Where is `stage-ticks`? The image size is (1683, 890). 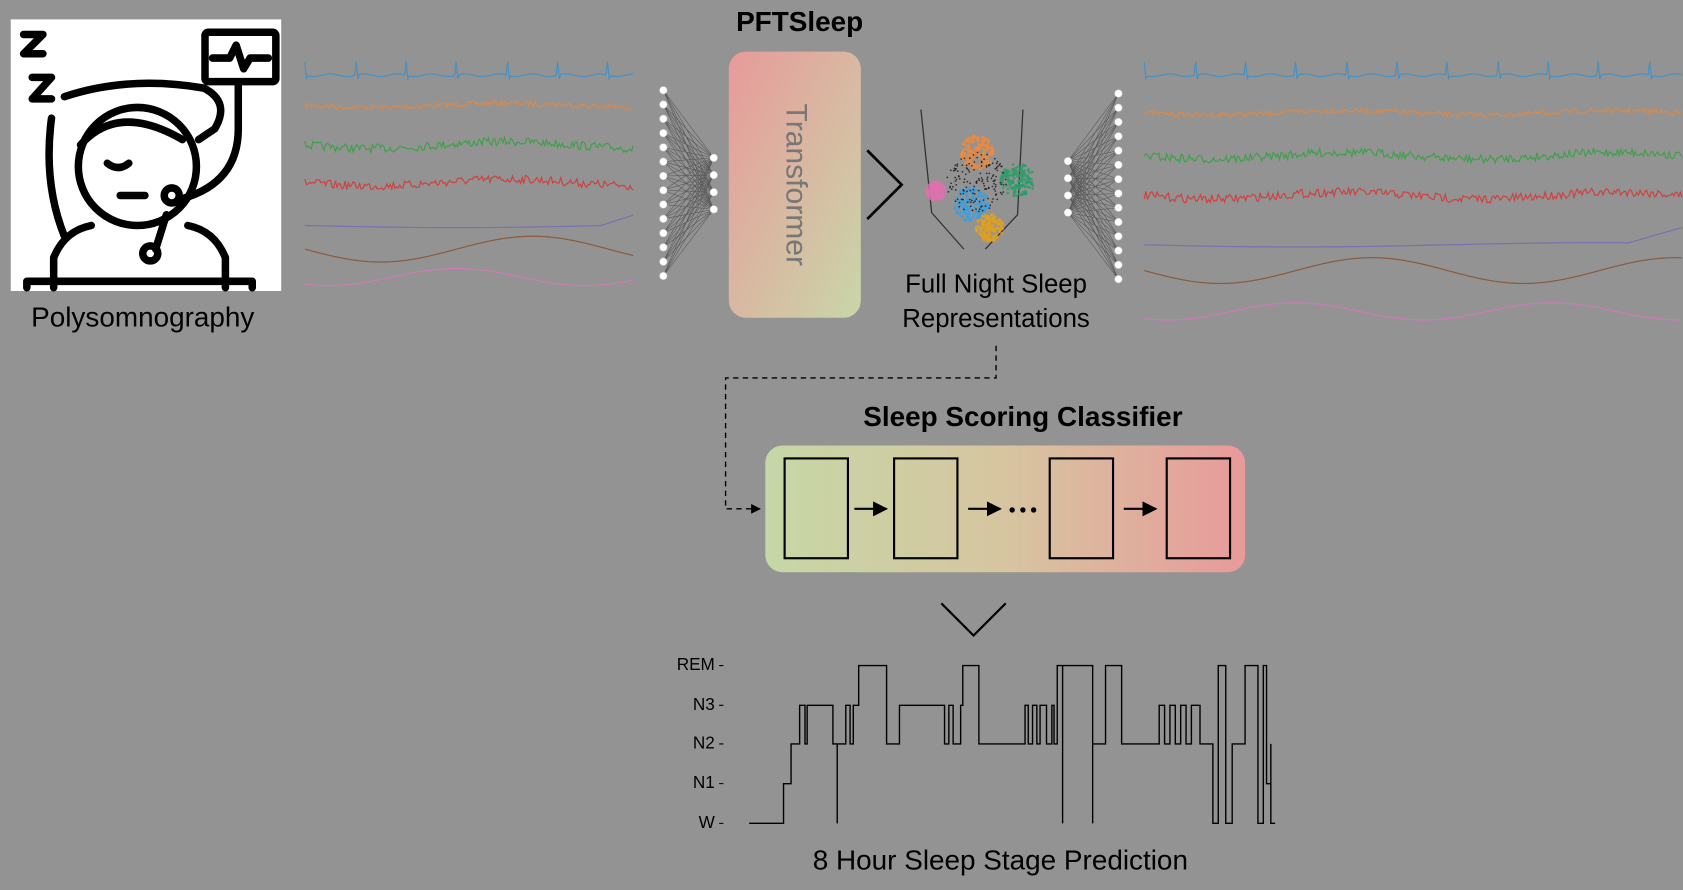
stage-ticks is located at coordinates (721, 744).